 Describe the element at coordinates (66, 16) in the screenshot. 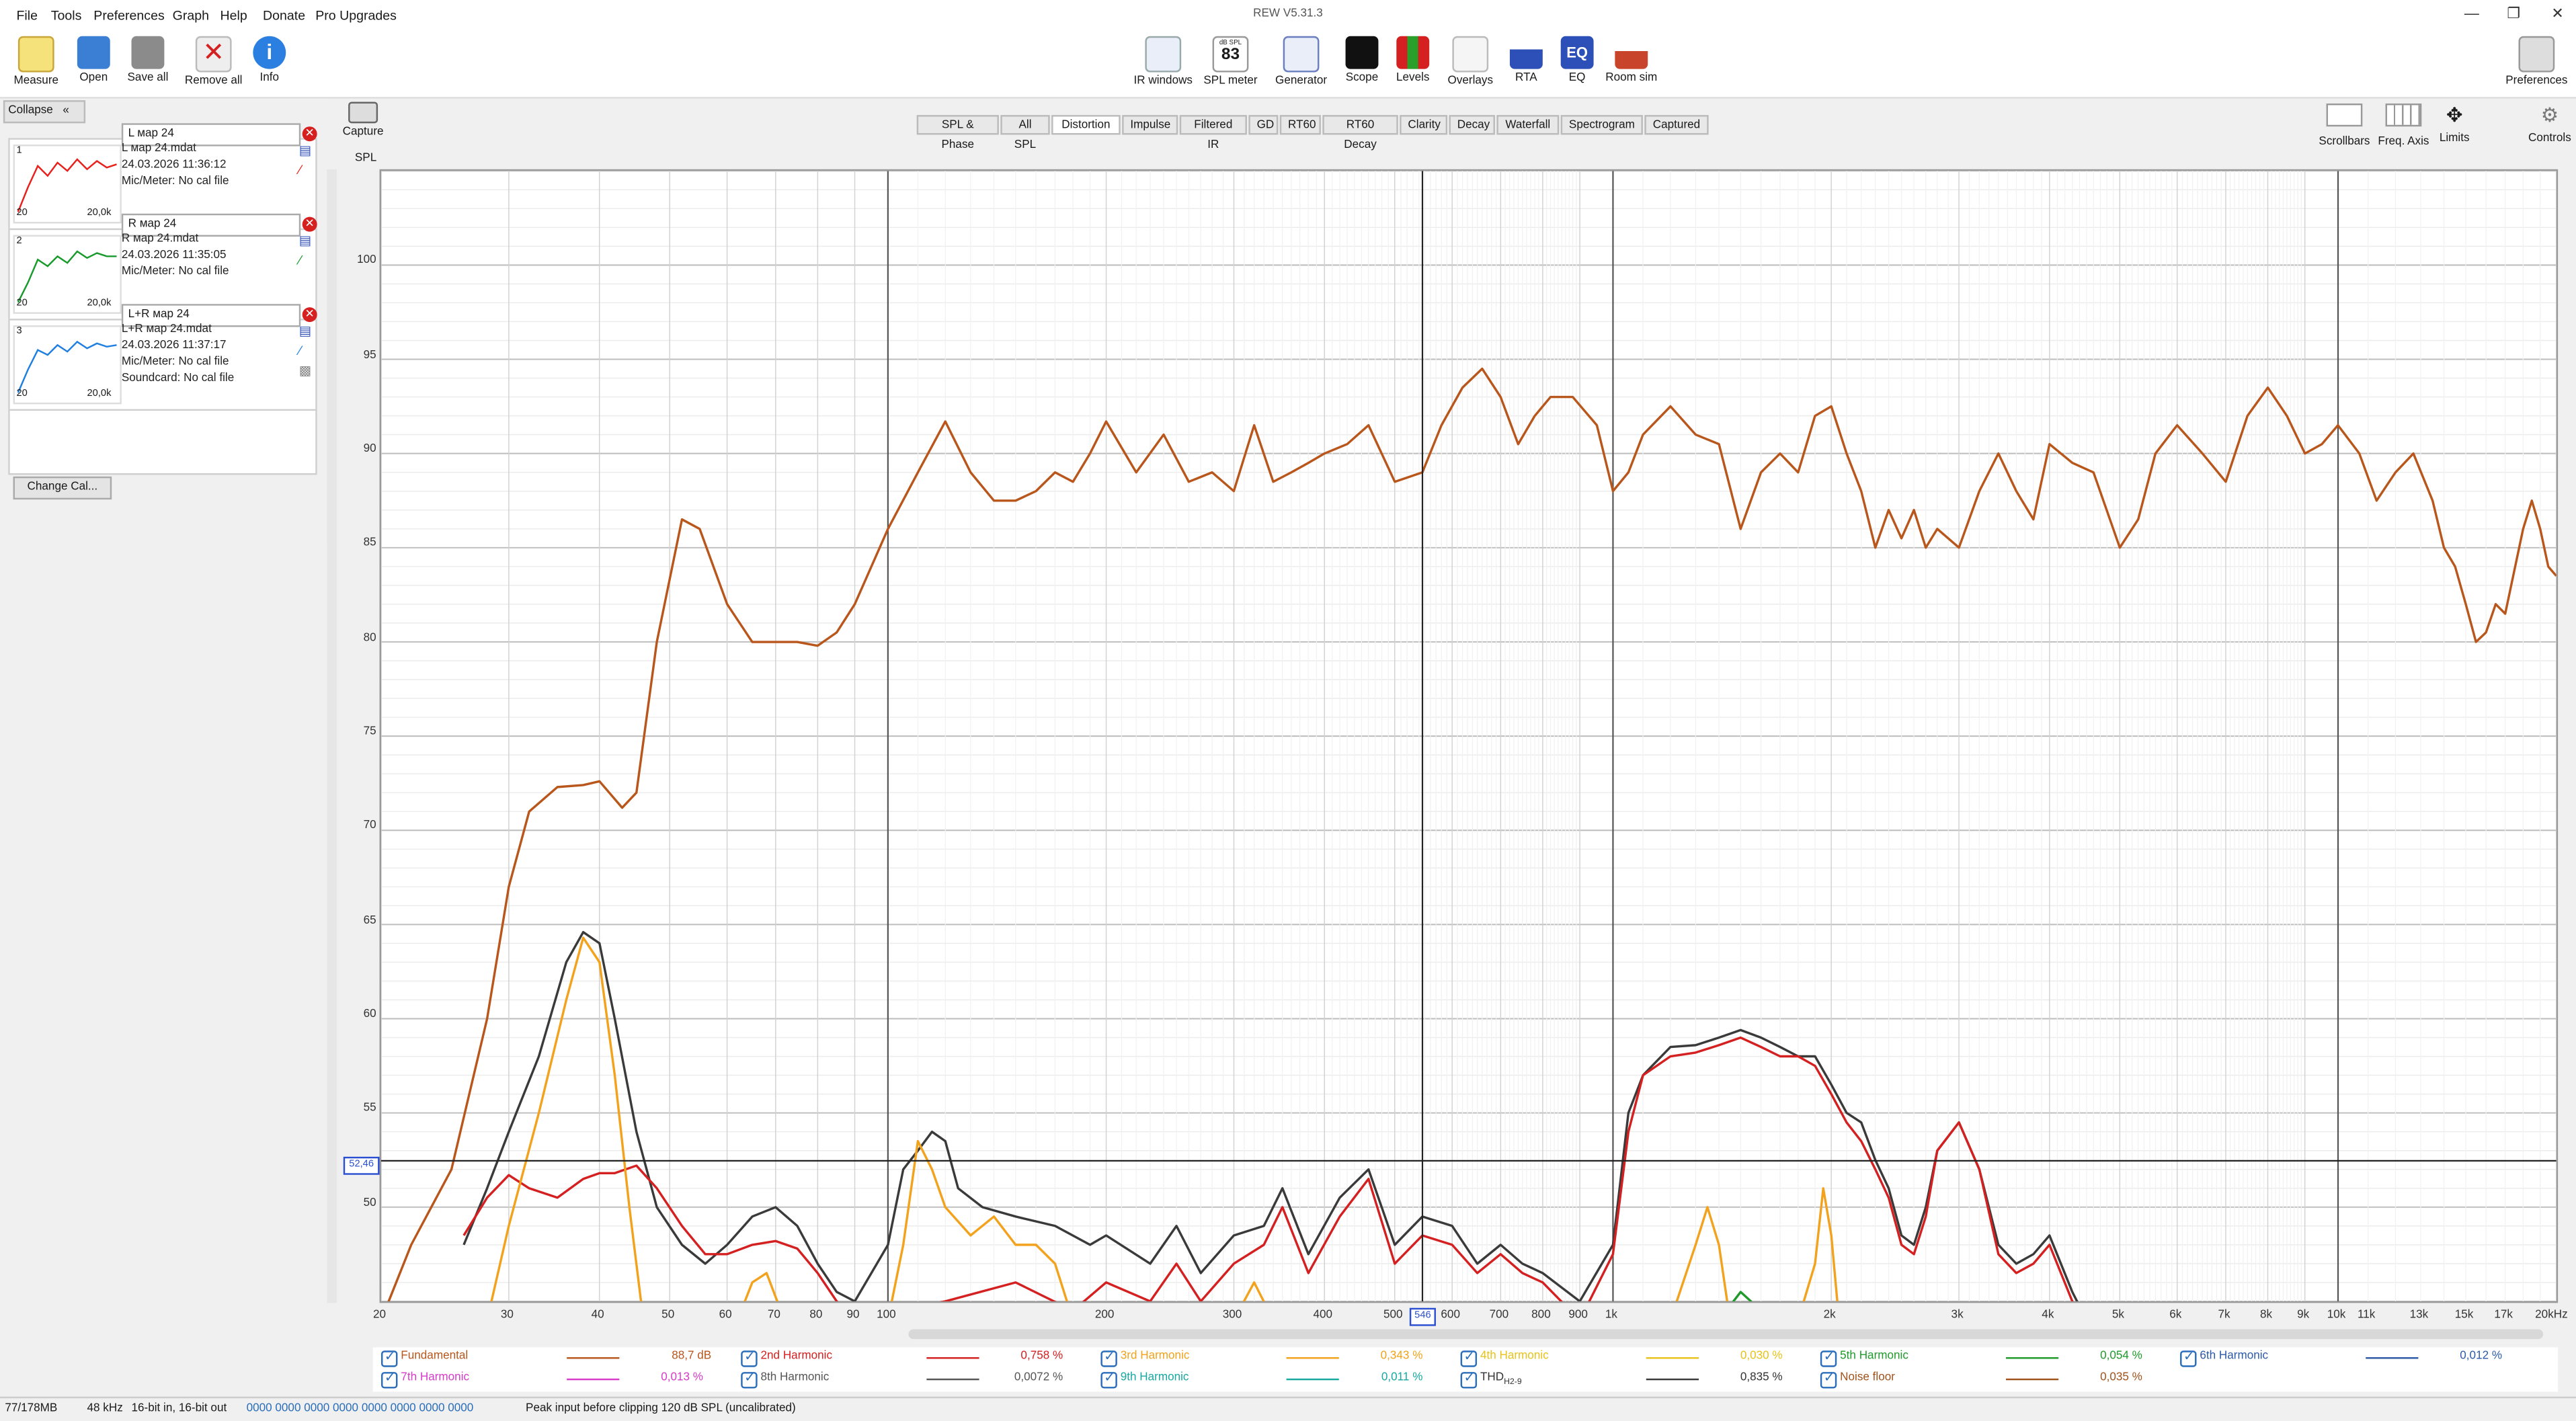

I see `menu-tools: Tools` at that location.